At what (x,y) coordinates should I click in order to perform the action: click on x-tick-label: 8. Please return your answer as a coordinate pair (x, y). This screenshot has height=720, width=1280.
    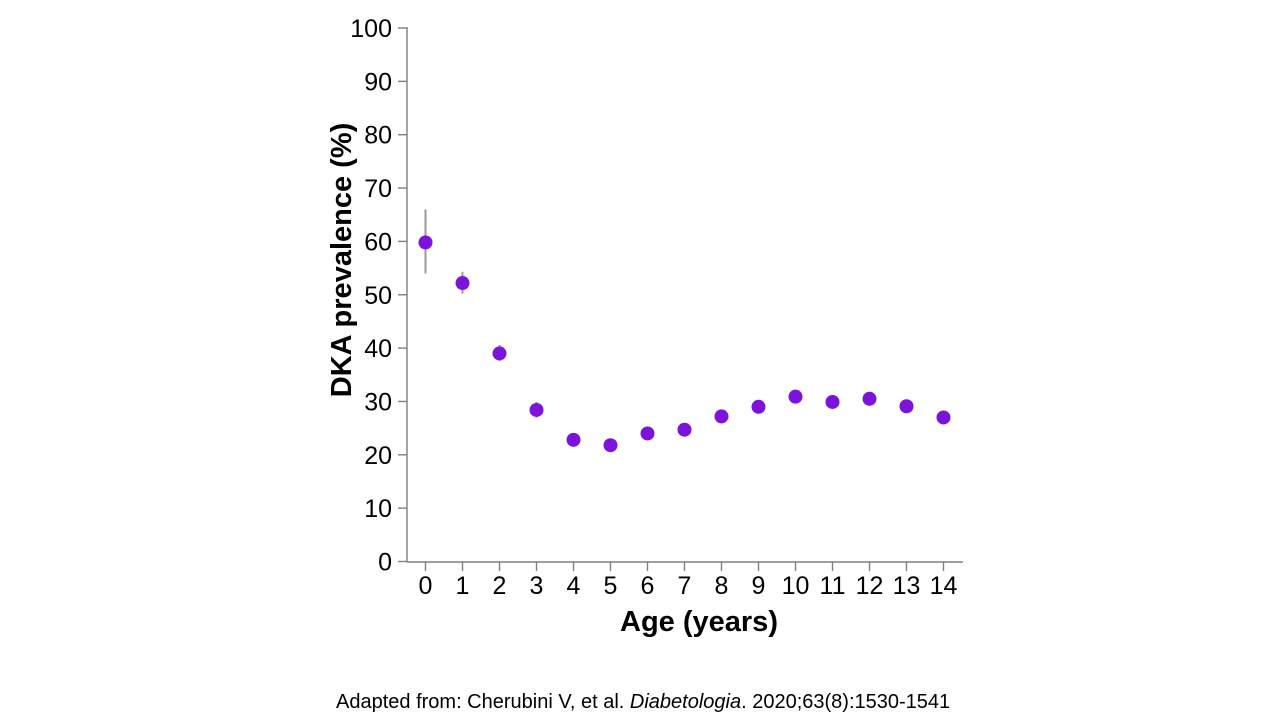
    Looking at the image, I should click on (722, 586).